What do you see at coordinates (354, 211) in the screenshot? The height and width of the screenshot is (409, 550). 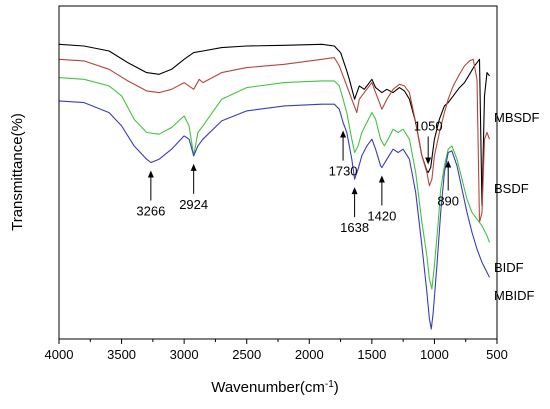 I see `annotation-1638: 1638` at bounding box center [354, 211].